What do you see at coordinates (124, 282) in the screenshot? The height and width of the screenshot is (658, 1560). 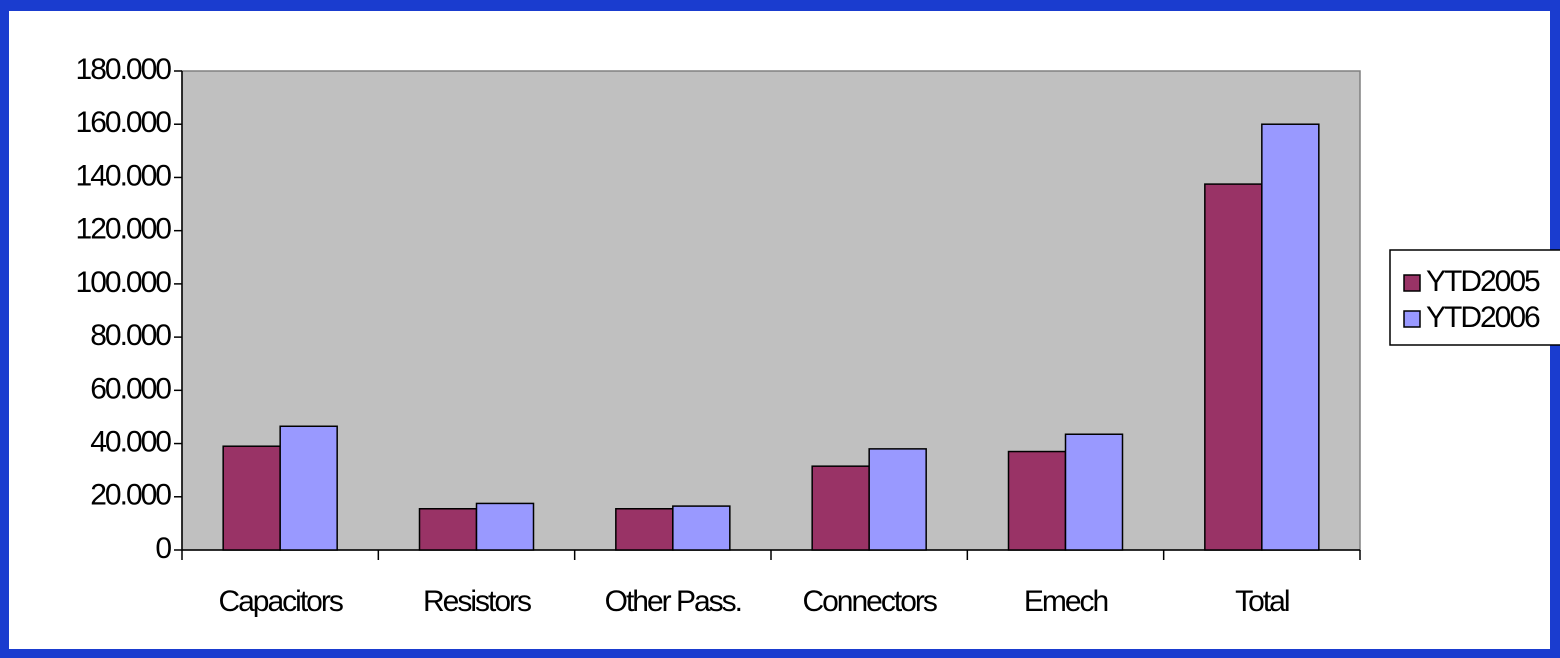 I see `y-tick-label: 100.000` at bounding box center [124, 282].